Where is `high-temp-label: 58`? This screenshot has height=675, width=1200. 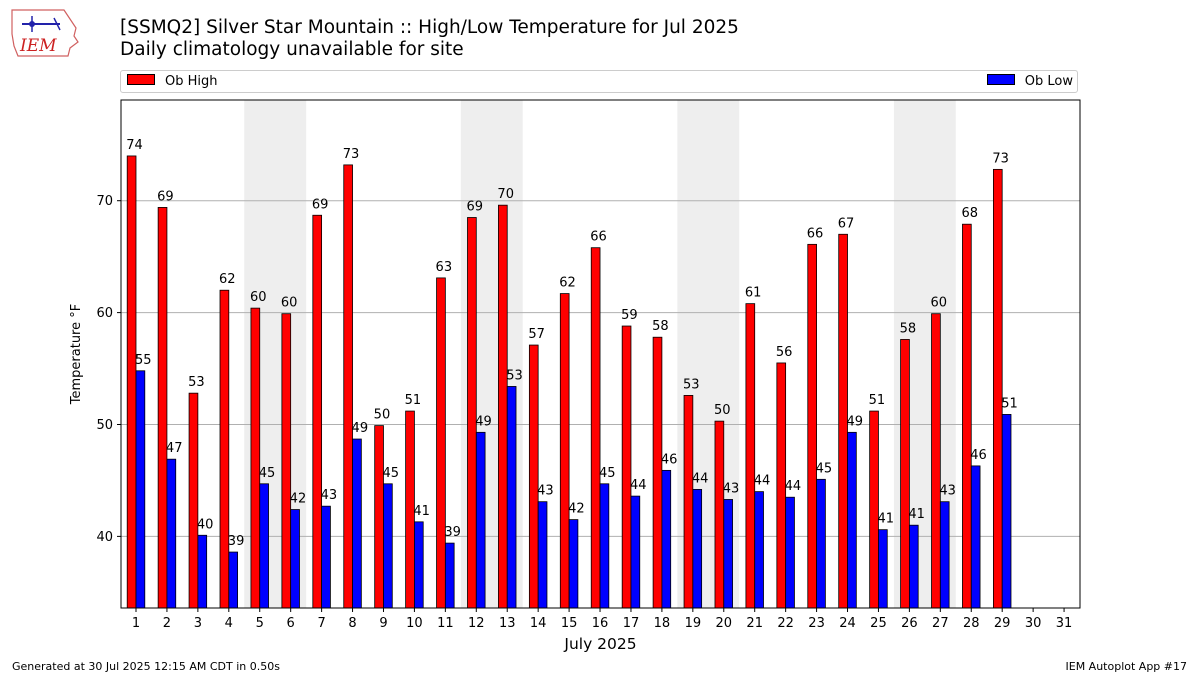
high-temp-label: 58 is located at coordinates (908, 328).